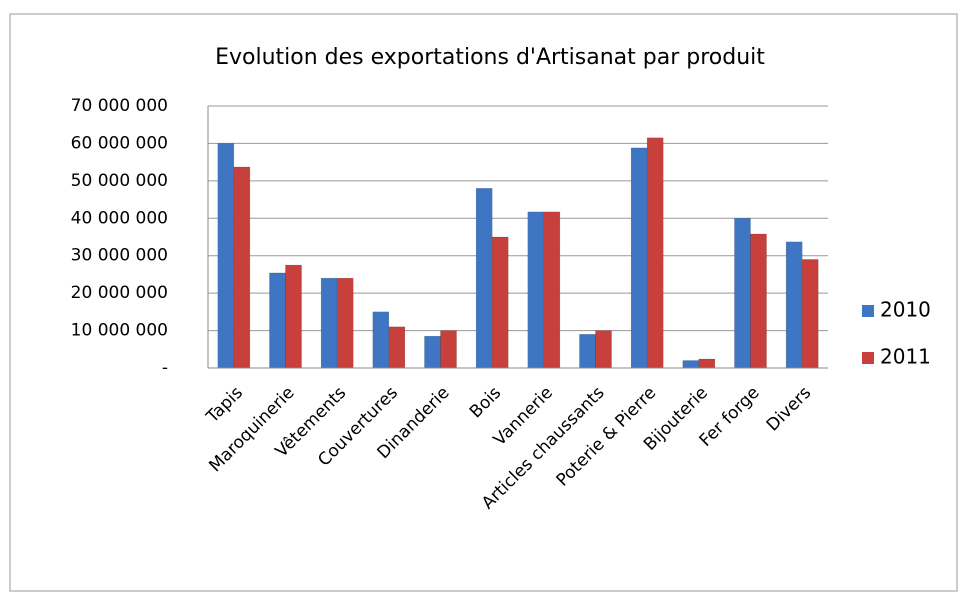 Image resolution: width=958 pixels, height=592 pixels. Describe the element at coordinates (119, 181) in the screenshot. I see `y-tick-label: 50 000 000` at that location.